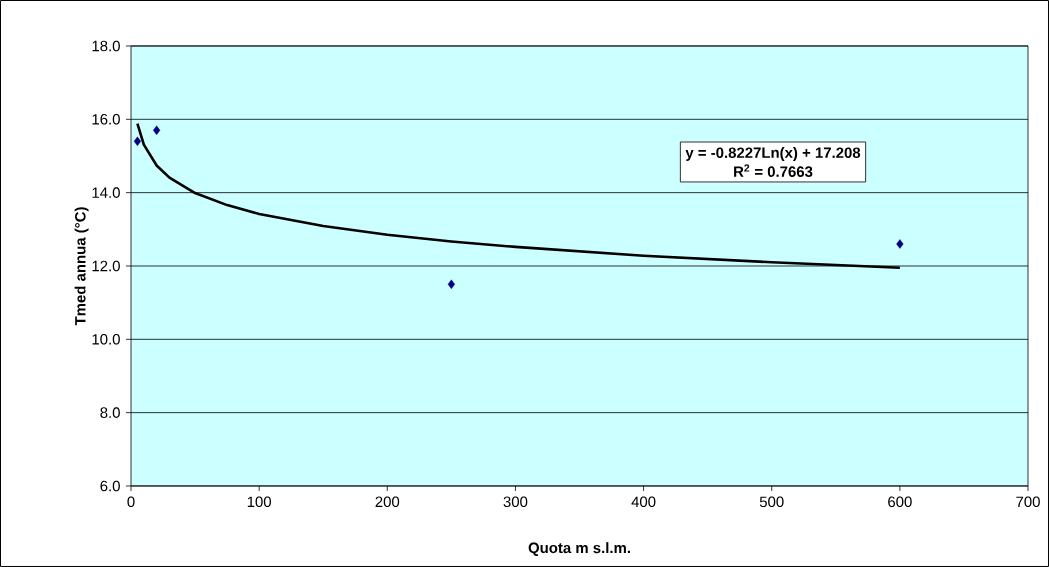  I want to click on y-tick-label: 12.0, so click(106, 266).